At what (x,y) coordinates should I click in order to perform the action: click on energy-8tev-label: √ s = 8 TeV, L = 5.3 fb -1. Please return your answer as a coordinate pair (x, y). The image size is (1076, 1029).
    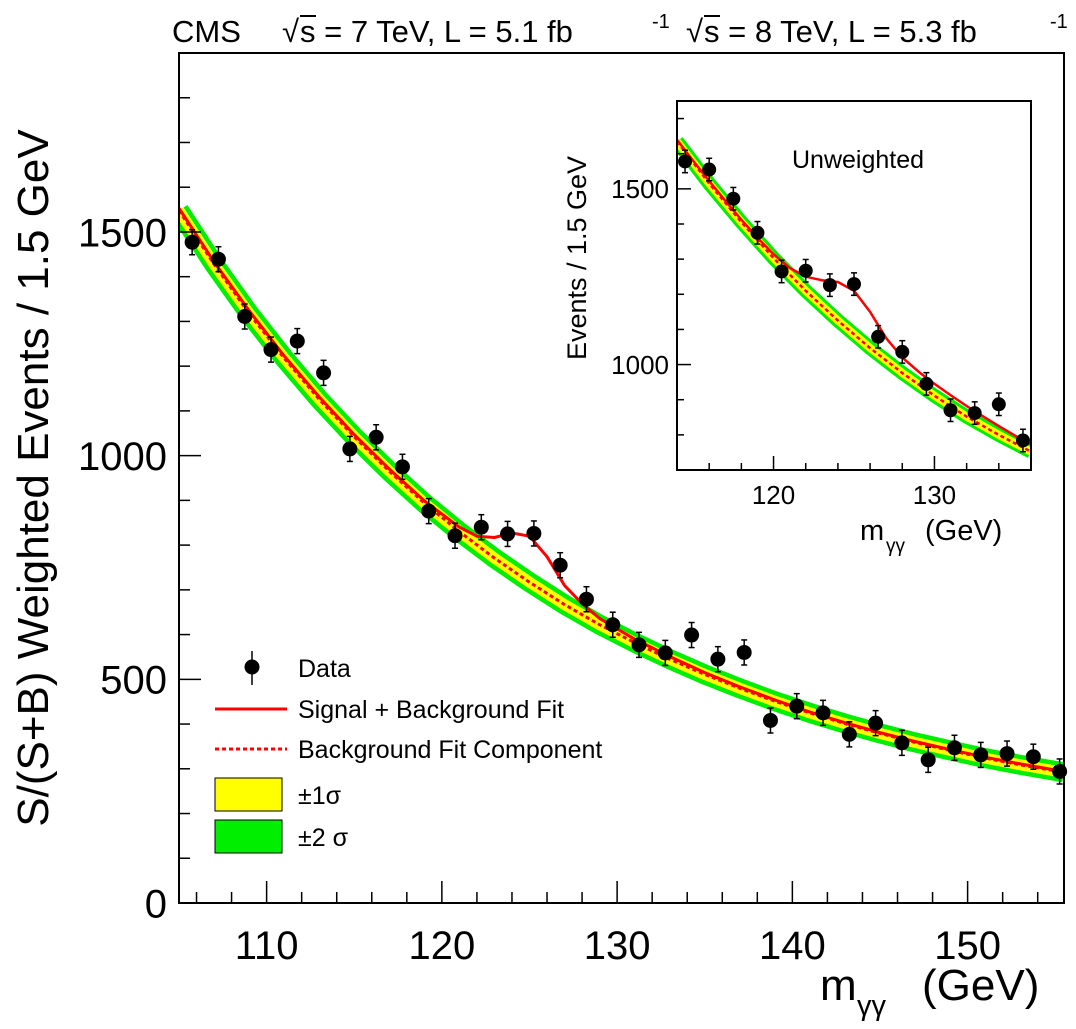
    Looking at the image, I should click on (877, 30).